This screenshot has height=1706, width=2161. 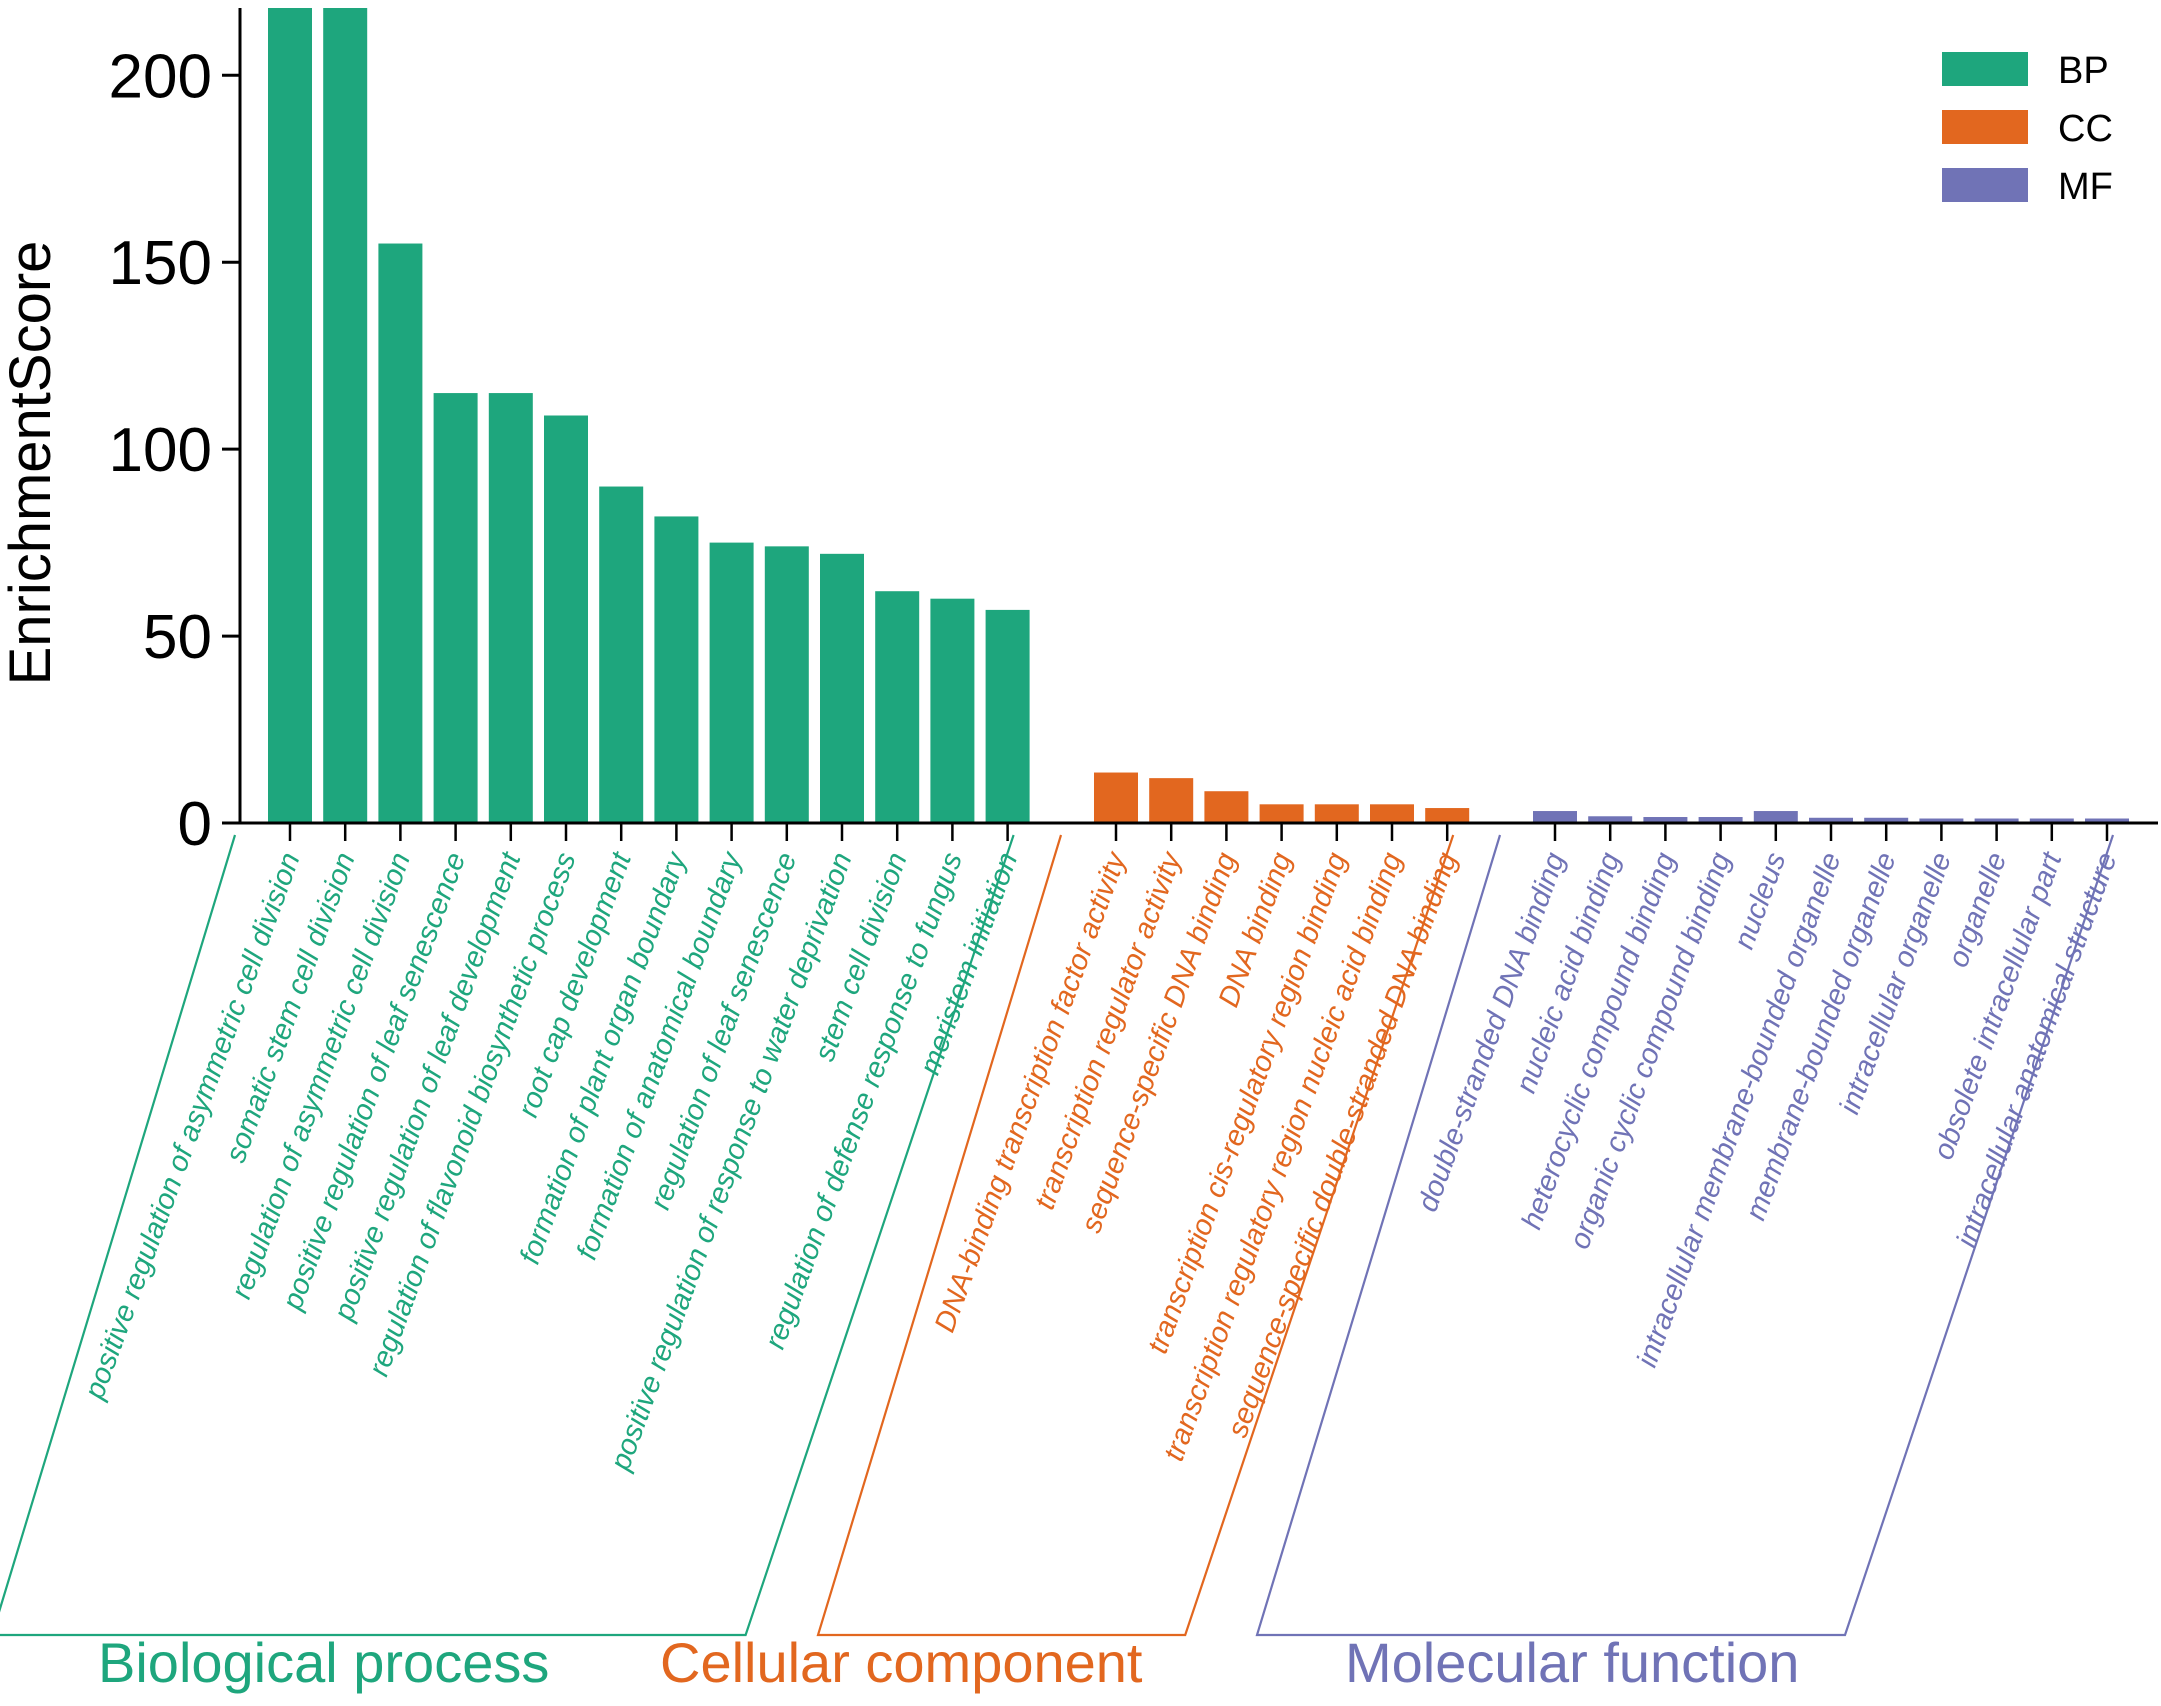 What do you see at coordinates (1985, 69) in the screenshot?
I see `legend-swatch-bp` at bounding box center [1985, 69].